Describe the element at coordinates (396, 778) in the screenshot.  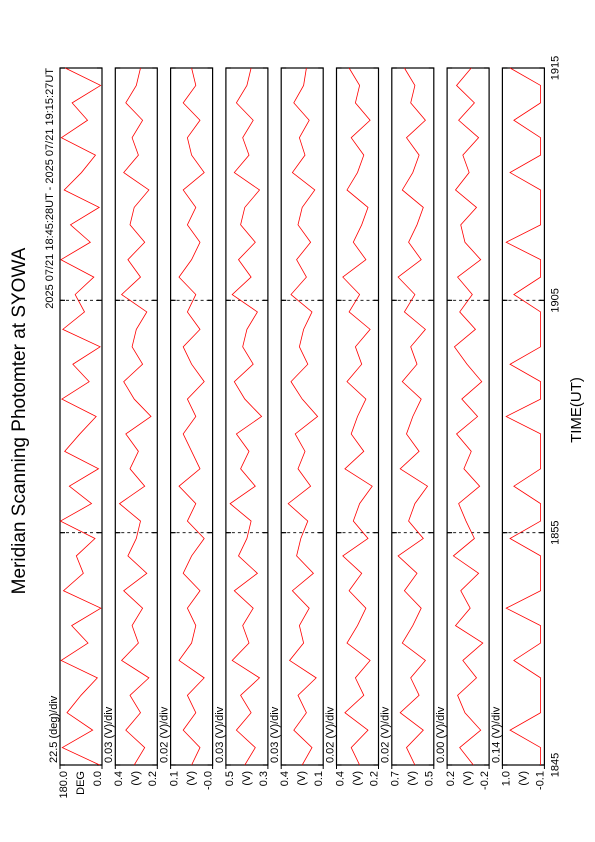
I see `y-tick-label: 0.7` at that location.